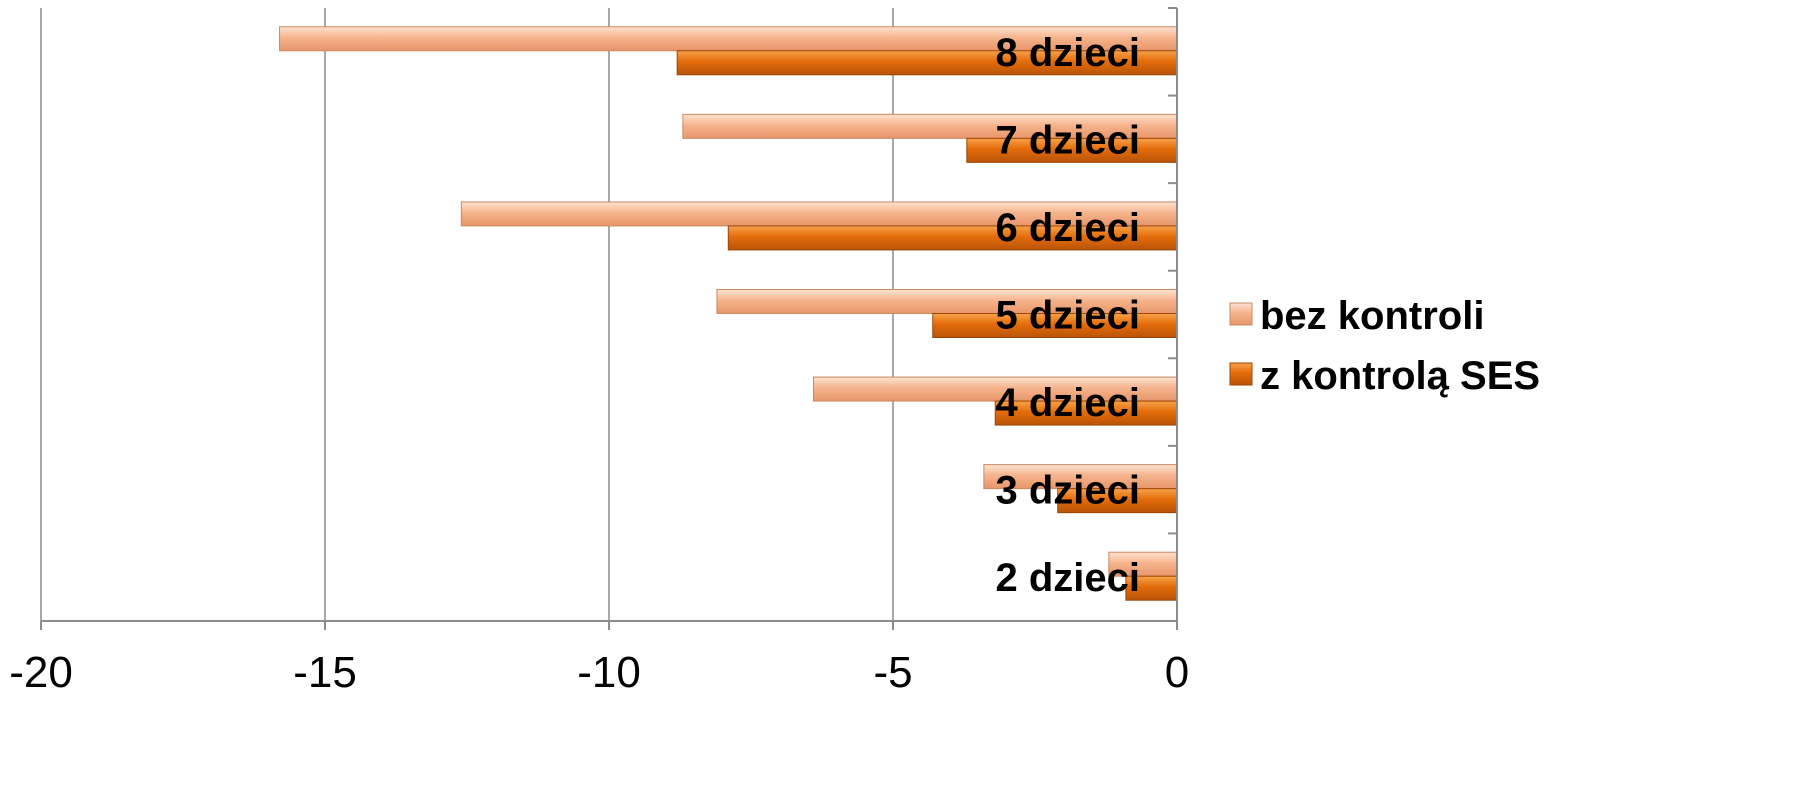 This screenshot has height=796, width=1817. Describe the element at coordinates (1067, 403) in the screenshot. I see `category-label-2: 4 dzieci` at that location.